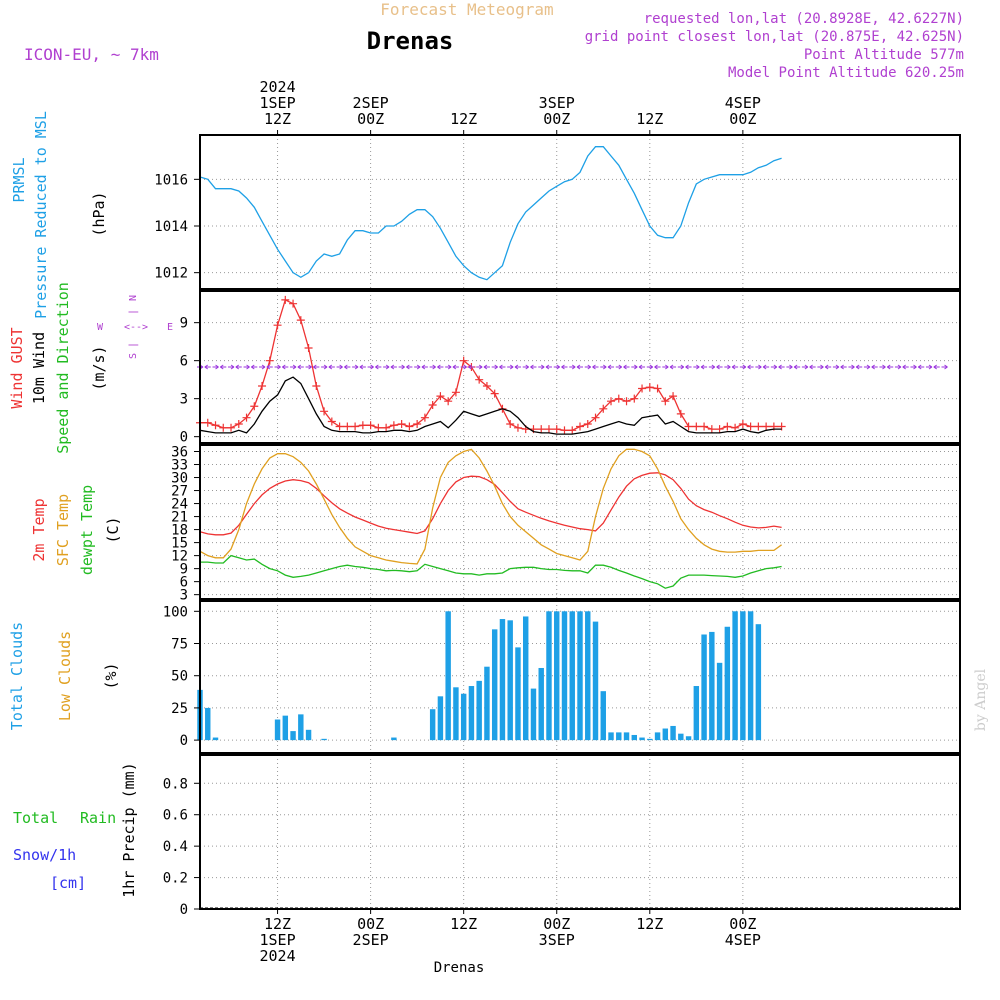 This screenshot has height=1000, width=1000. What do you see at coordinates (175, 847) in the screenshot?
I see `y-tick-label: 0.4` at bounding box center [175, 847].